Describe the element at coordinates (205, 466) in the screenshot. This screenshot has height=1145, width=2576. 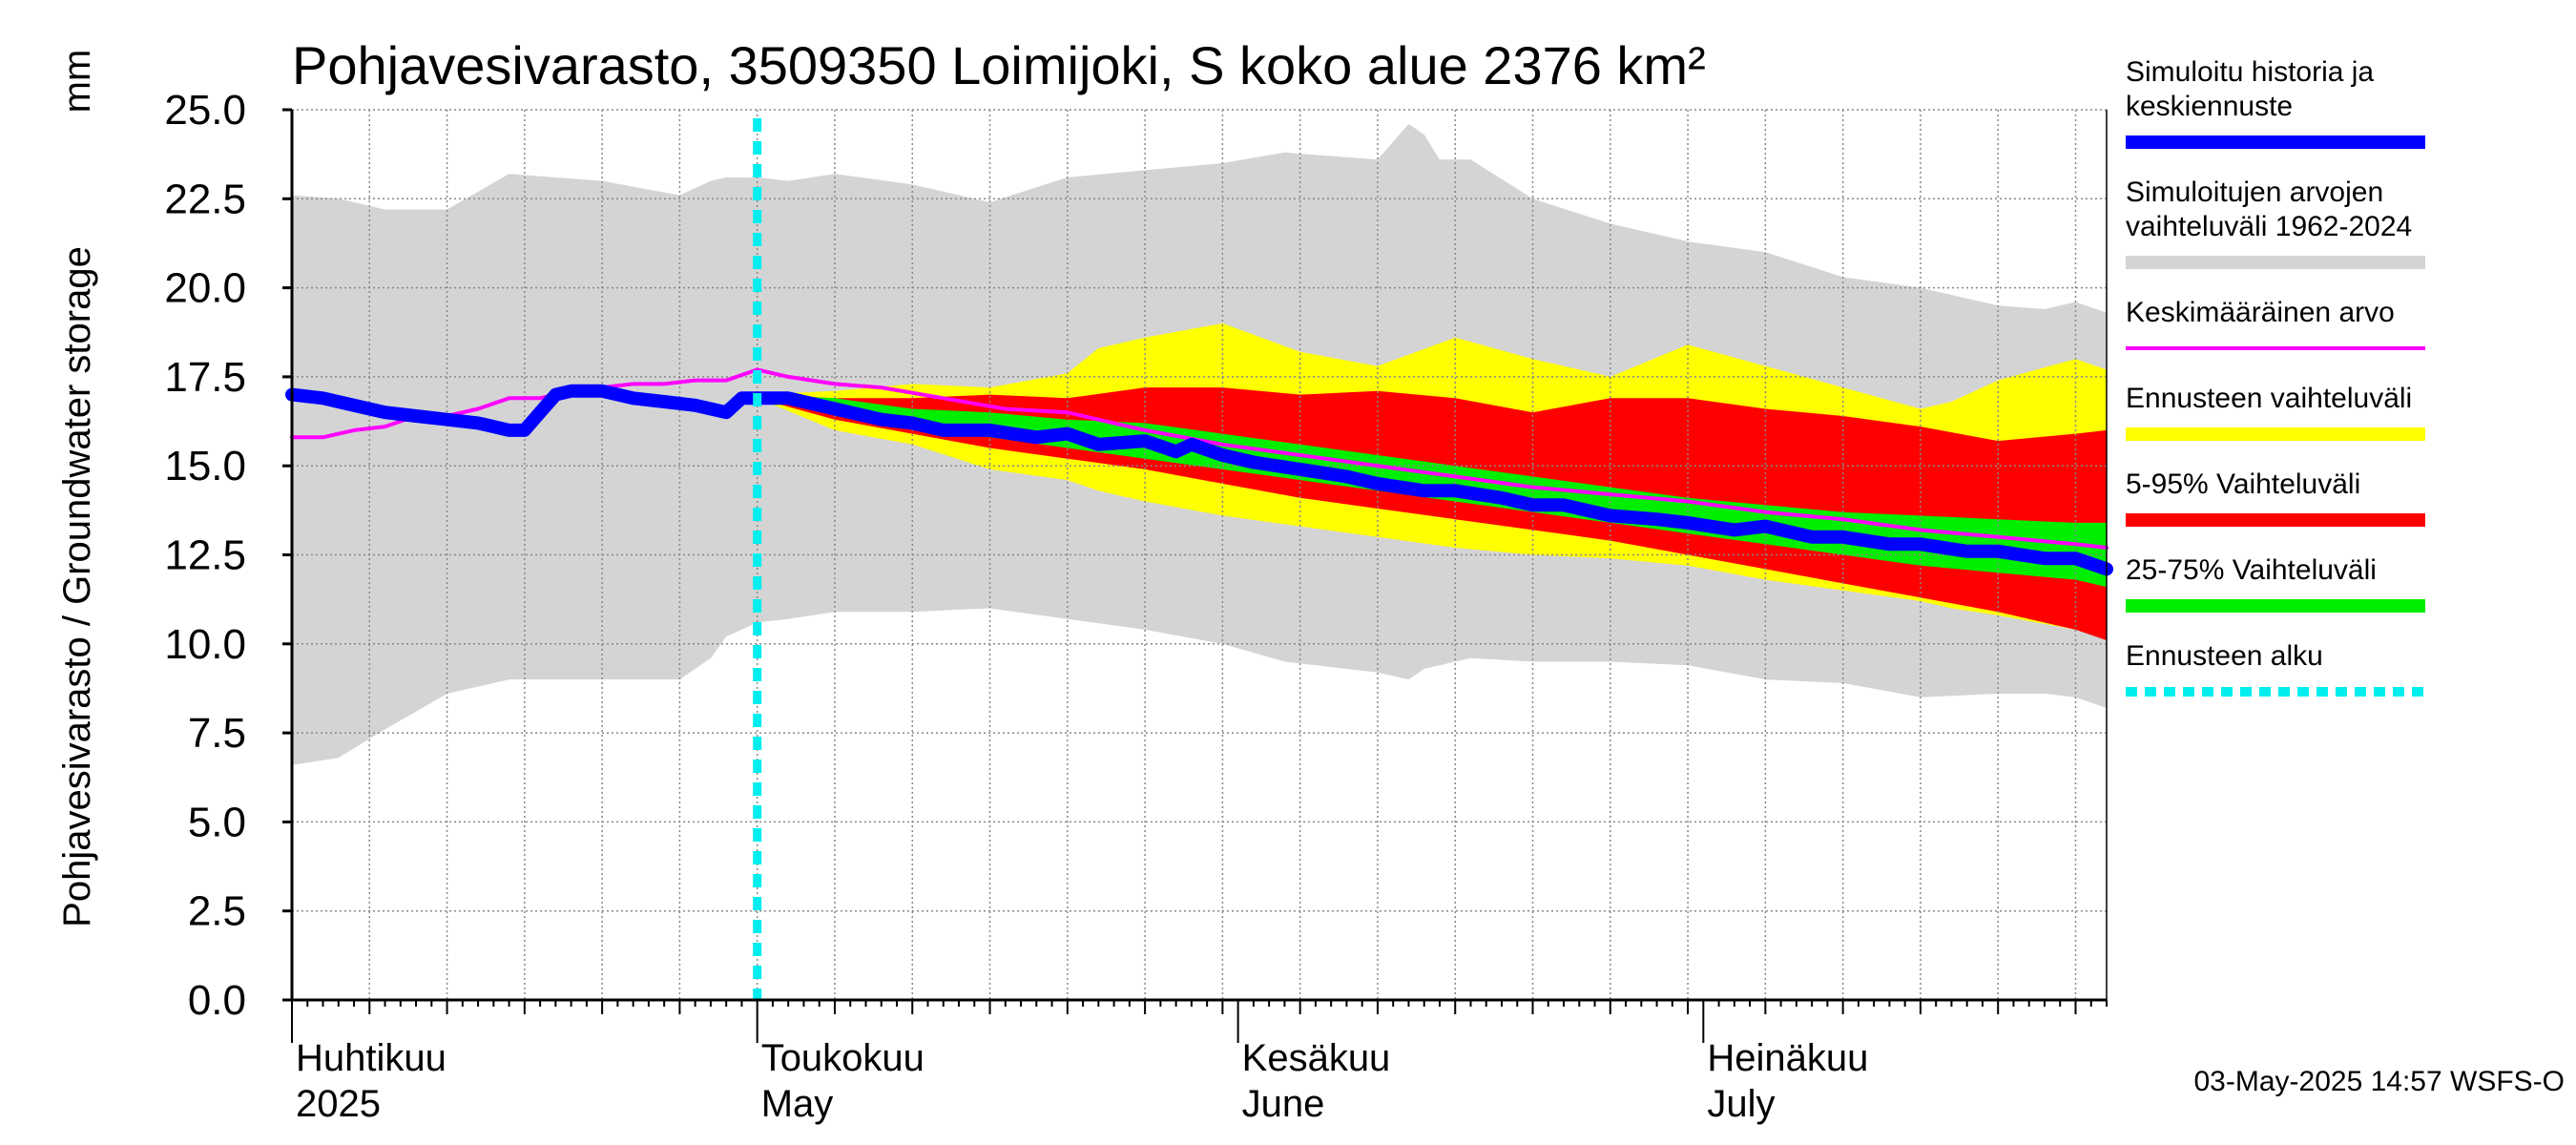
I see `y-tick-label: 15.0` at that location.